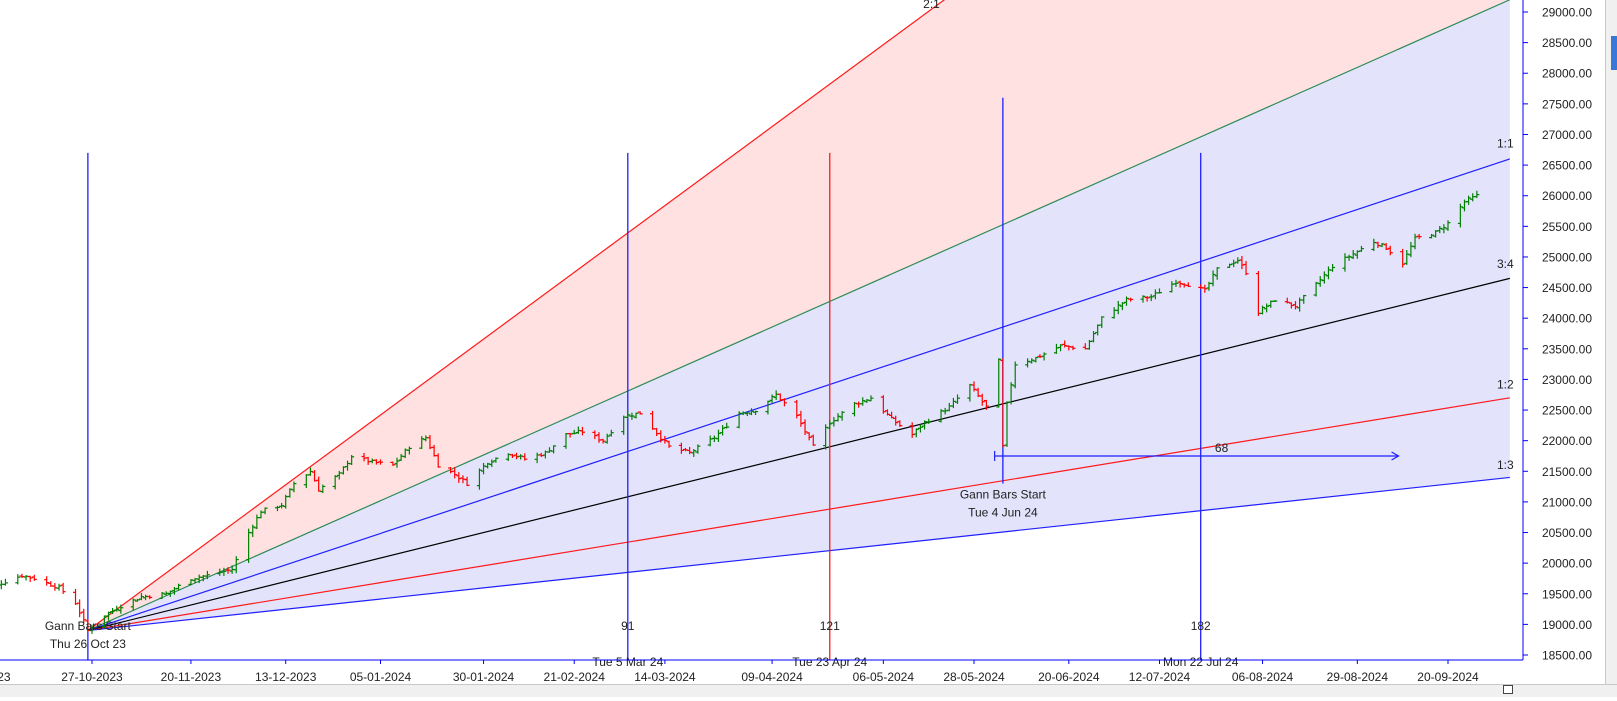 This screenshot has height=701, width=1617. Describe the element at coordinates (808, 690) in the screenshot. I see `horizontal-scrollbar` at that location.